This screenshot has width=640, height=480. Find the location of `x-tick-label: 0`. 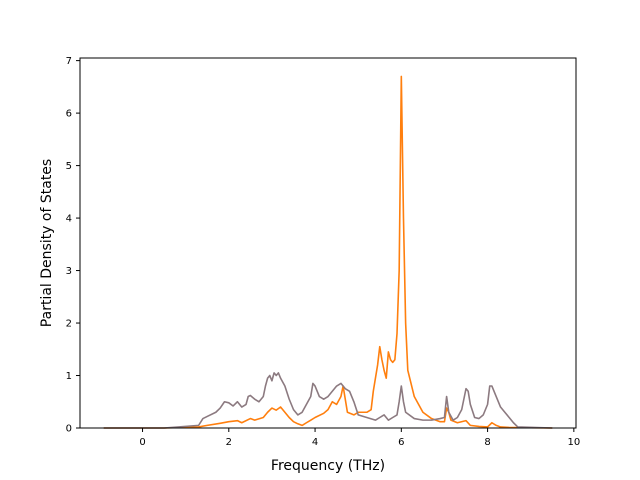

x-tick-label: 0 is located at coordinates (142, 442).